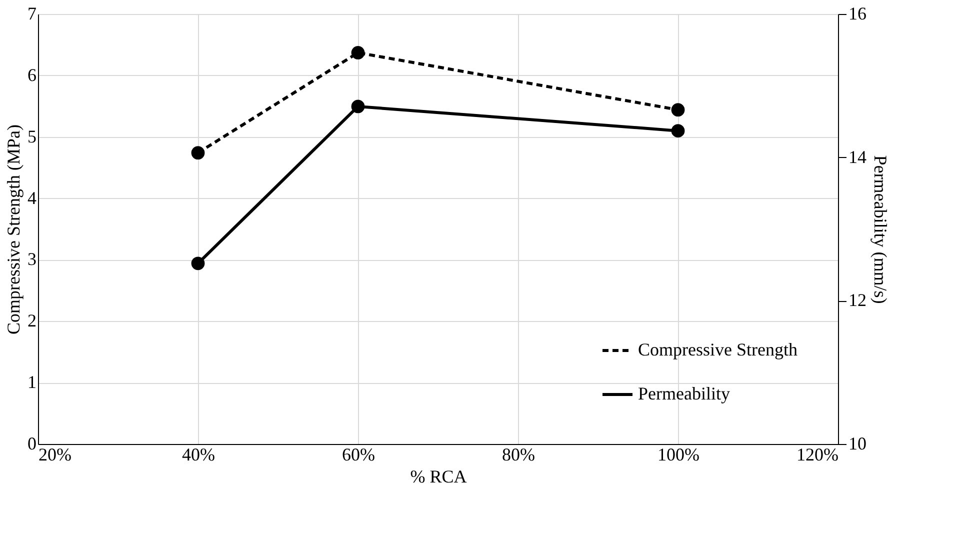 This screenshot has height=533, width=978. I want to click on y-tick-label: 6, so click(32, 74).